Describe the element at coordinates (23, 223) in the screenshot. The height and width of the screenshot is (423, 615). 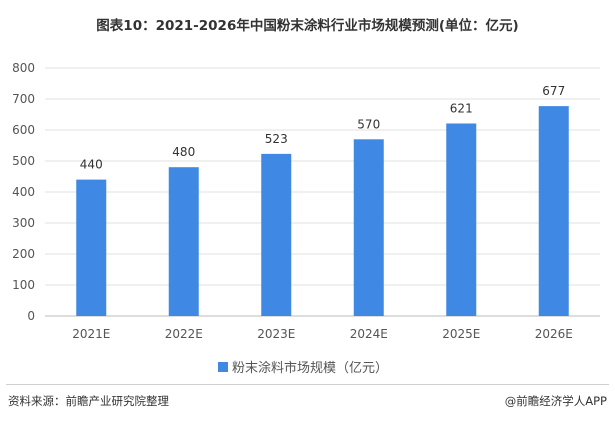
I see `y-tick-label: 300` at that location.